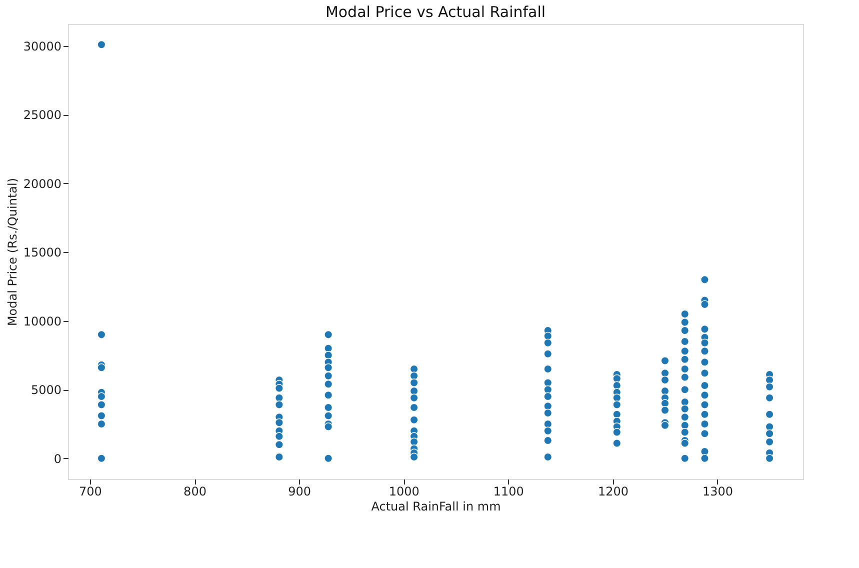  Describe the element at coordinates (300, 491) in the screenshot. I see `x-tick-label: 900` at that location.